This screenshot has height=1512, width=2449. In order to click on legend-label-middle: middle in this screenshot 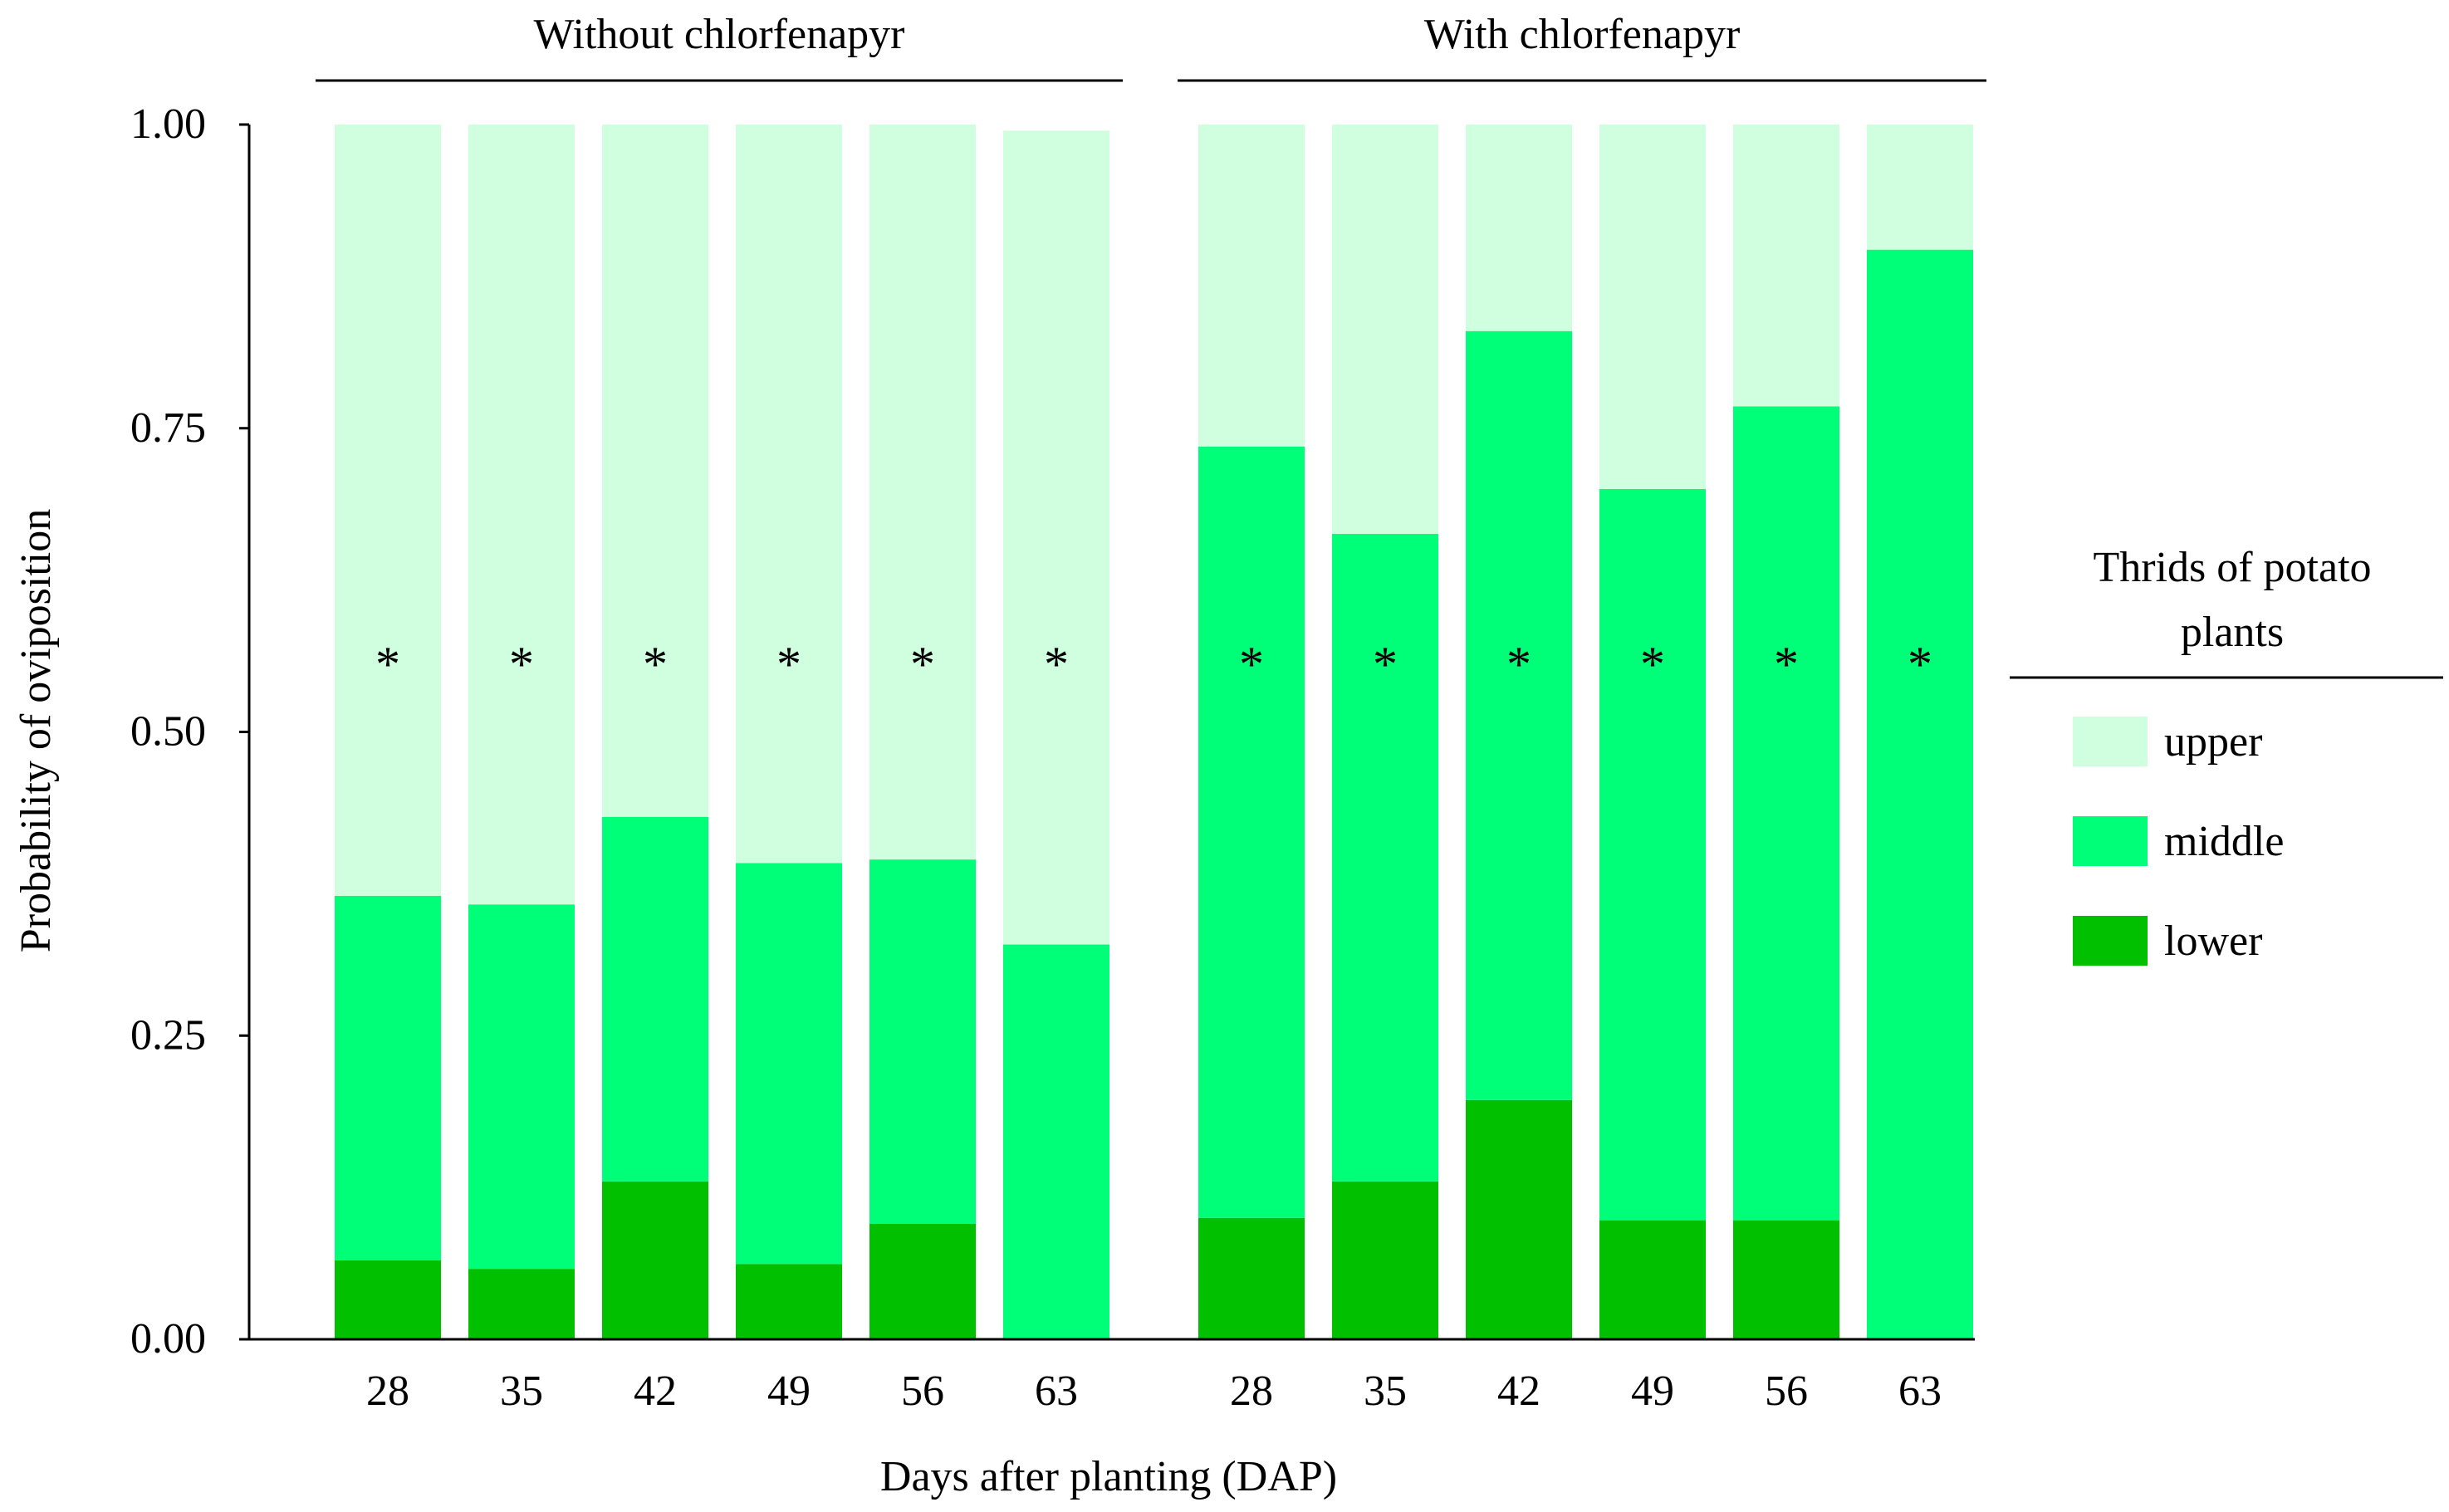, I will do `click(2224, 841)`.